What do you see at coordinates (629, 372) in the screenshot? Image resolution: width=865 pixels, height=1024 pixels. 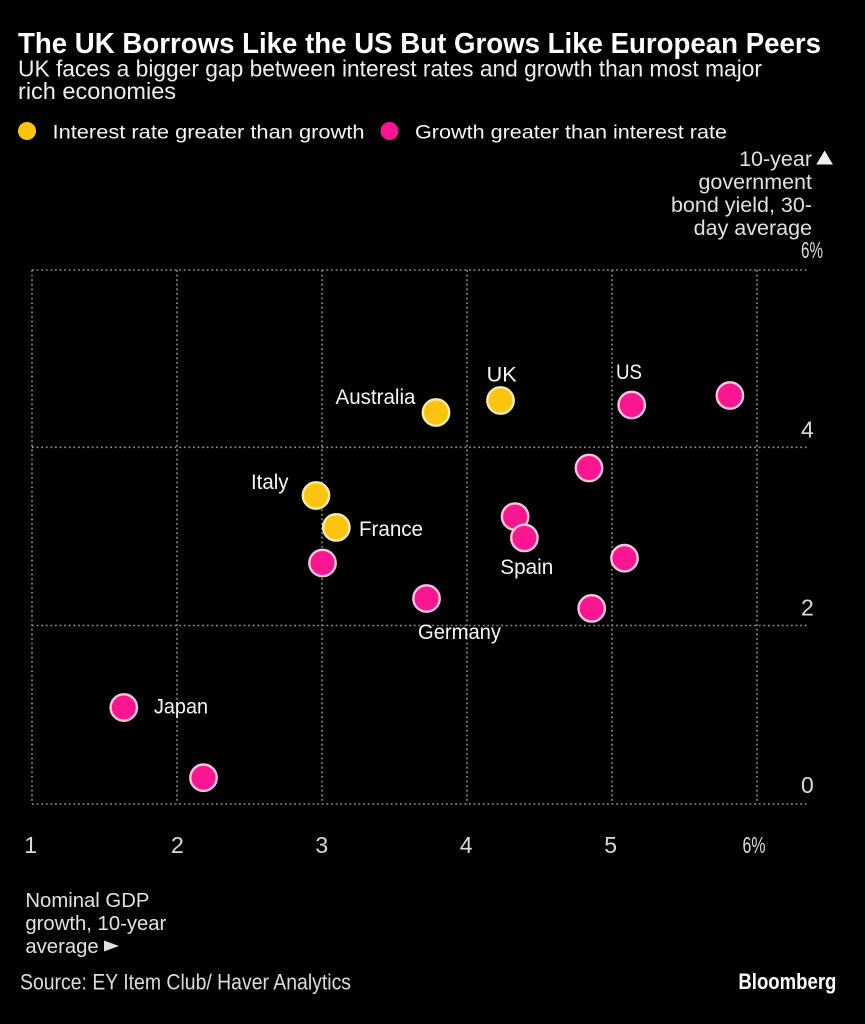 I see `svg-text: US` at bounding box center [629, 372].